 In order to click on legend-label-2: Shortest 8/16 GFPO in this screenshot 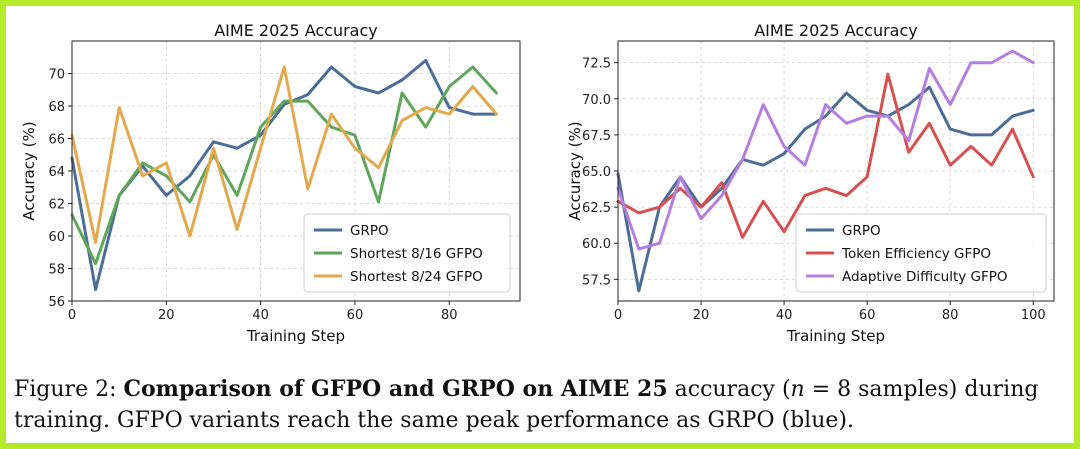, I will do `click(416, 254)`.